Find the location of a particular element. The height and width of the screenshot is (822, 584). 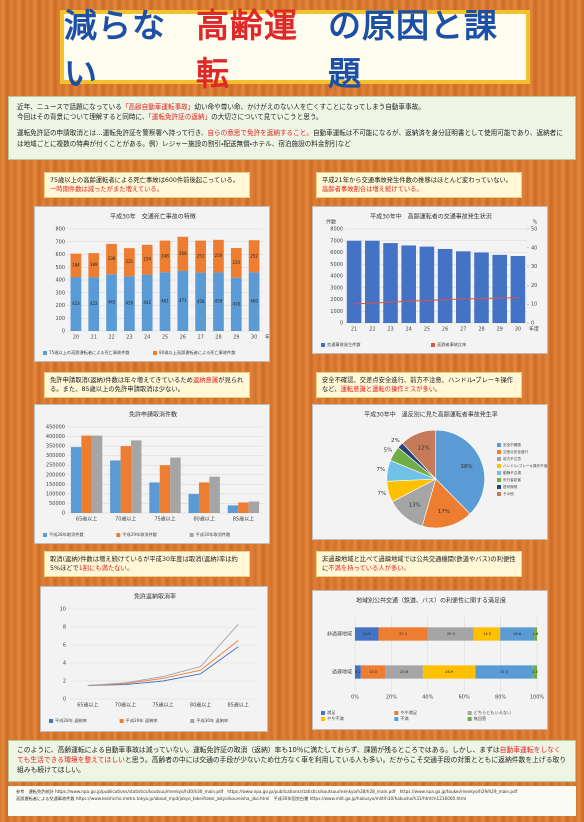

highlight-text: 「高齢自動車運転事故」 is located at coordinates (158, 107).